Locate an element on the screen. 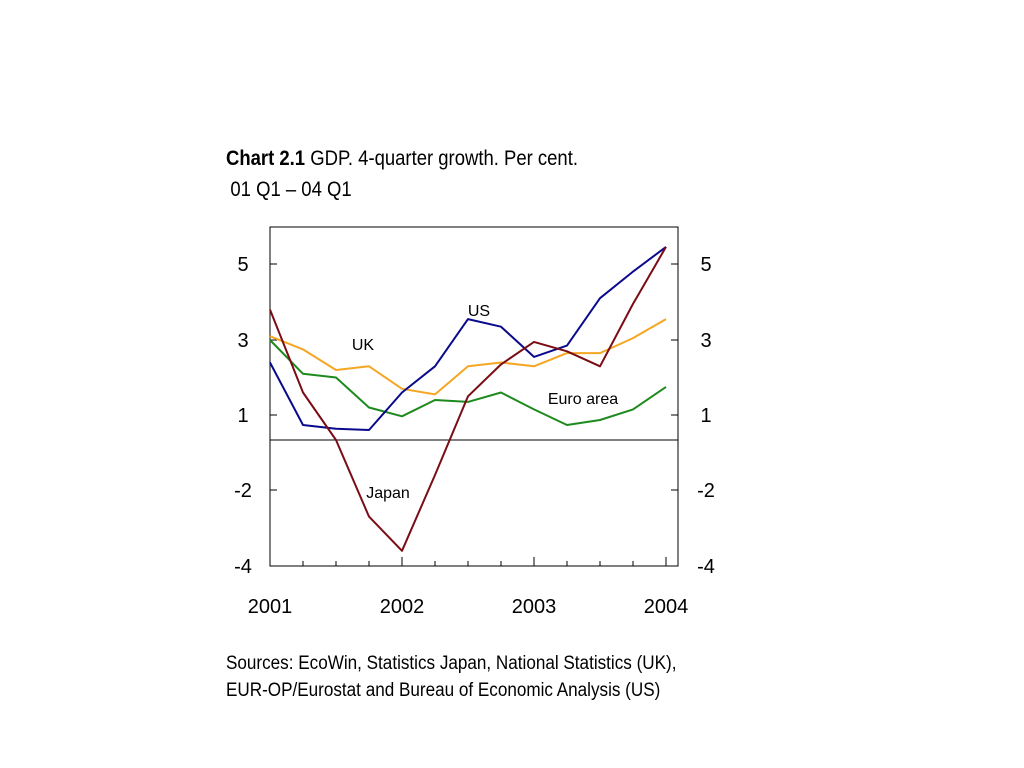  series-line-euro-area is located at coordinates (468, 382).